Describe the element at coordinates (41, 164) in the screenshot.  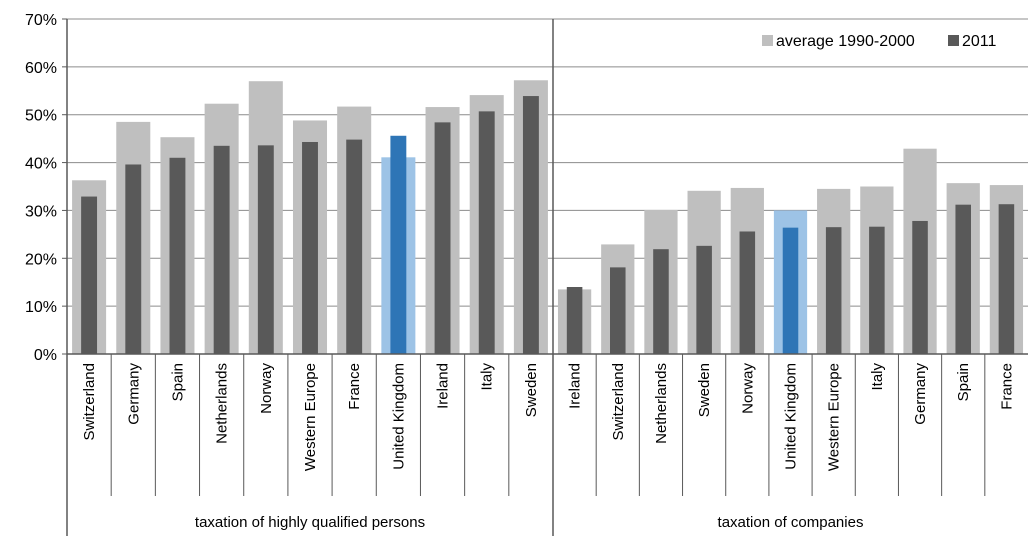
I see `y-tick-label: 40%` at that location.